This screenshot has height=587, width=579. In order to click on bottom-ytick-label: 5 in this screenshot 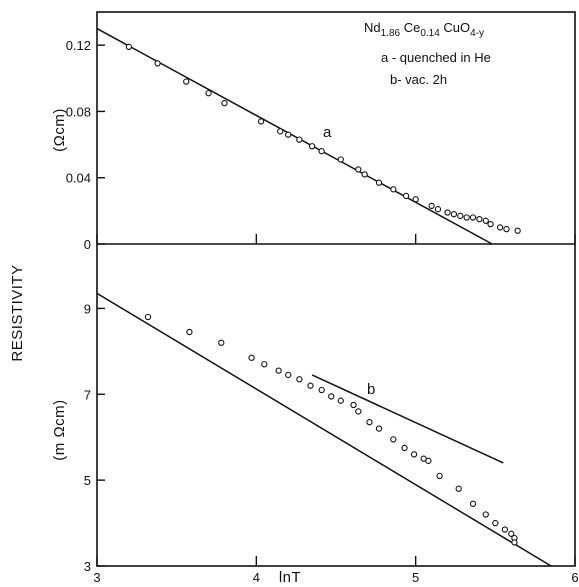, I will do `click(87, 480)`.